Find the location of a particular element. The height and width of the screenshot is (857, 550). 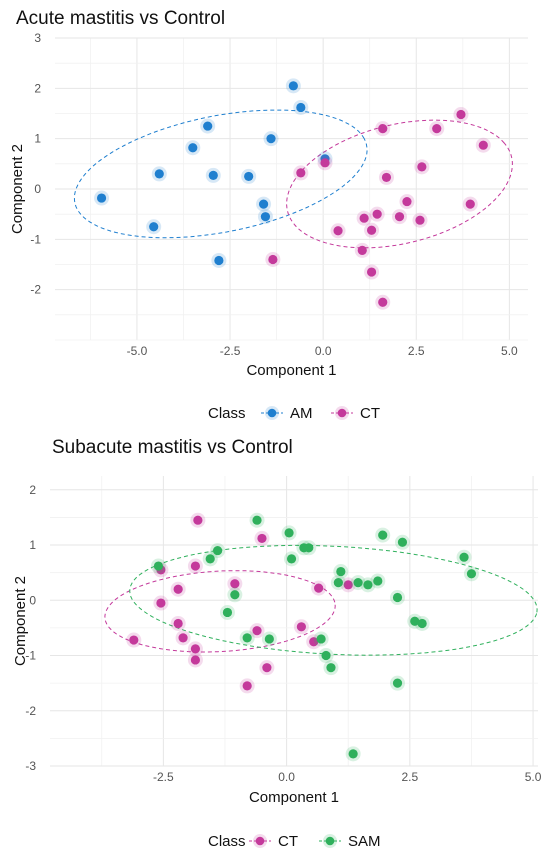

confidence-ellipse-sam is located at coordinates (333, 600).